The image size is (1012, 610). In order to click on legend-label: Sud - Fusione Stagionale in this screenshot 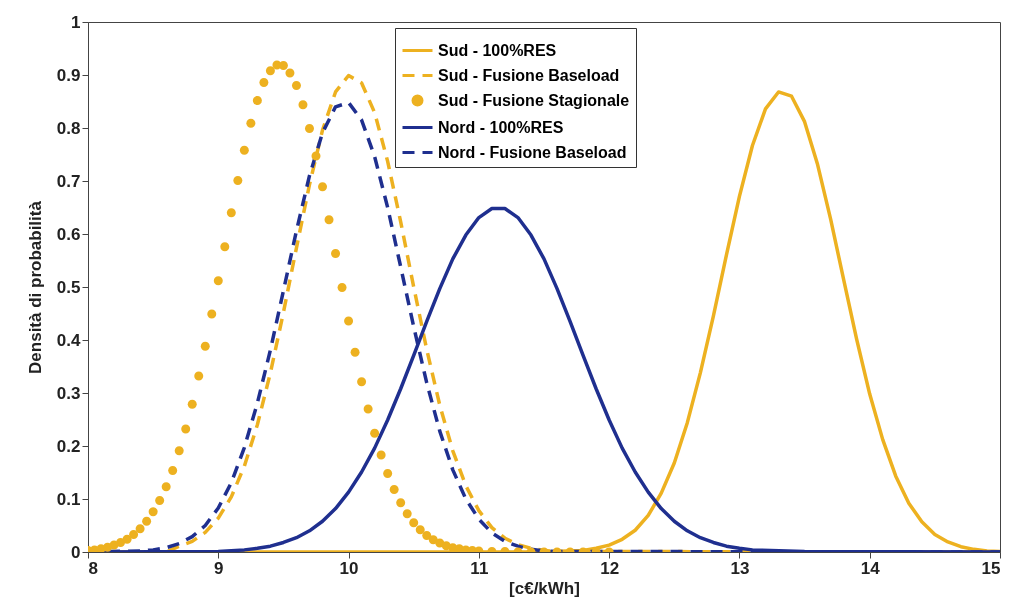, I will do `click(534, 100)`.